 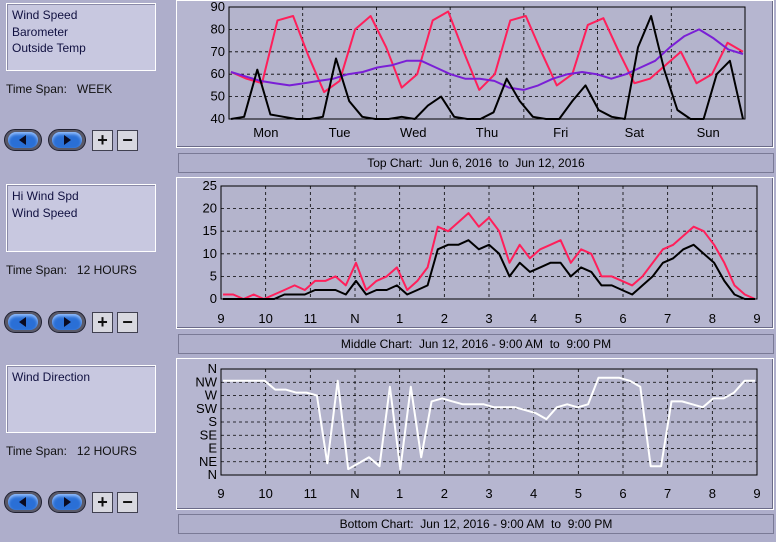 What do you see at coordinates (127, 322) in the screenshot?
I see `middle-zoom-out-button: −` at bounding box center [127, 322].